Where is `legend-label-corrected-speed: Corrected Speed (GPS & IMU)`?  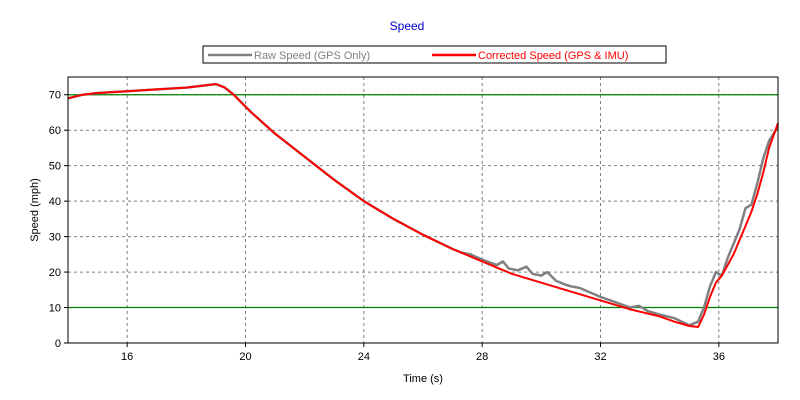 legend-label-corrected-speed: Corrected Speed (GPS & IMU) is located at coordinates (553, 56).